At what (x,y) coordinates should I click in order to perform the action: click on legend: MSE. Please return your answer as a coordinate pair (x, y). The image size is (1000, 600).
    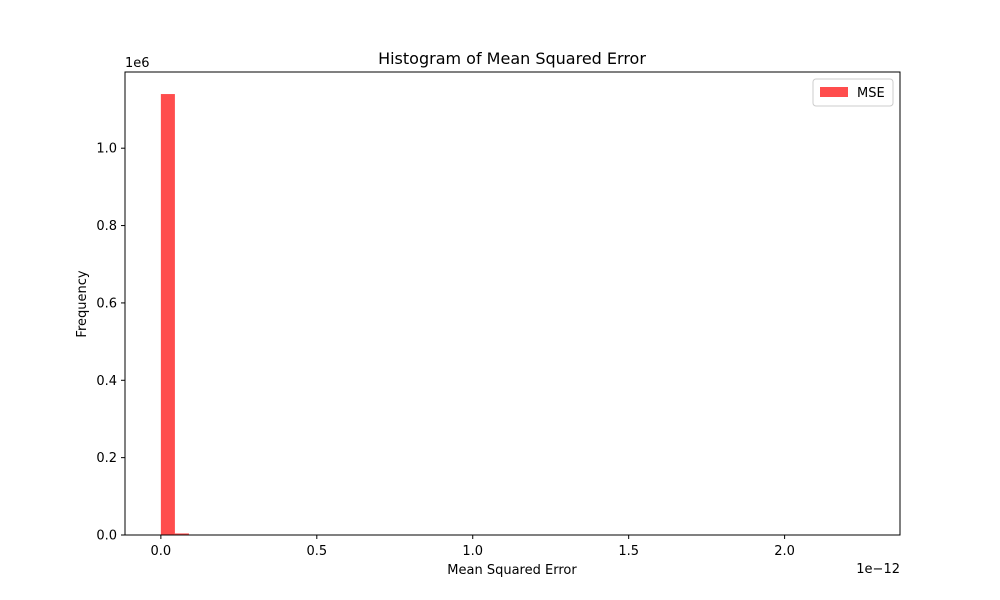
    Looking at the image, I should click on (853, 92).